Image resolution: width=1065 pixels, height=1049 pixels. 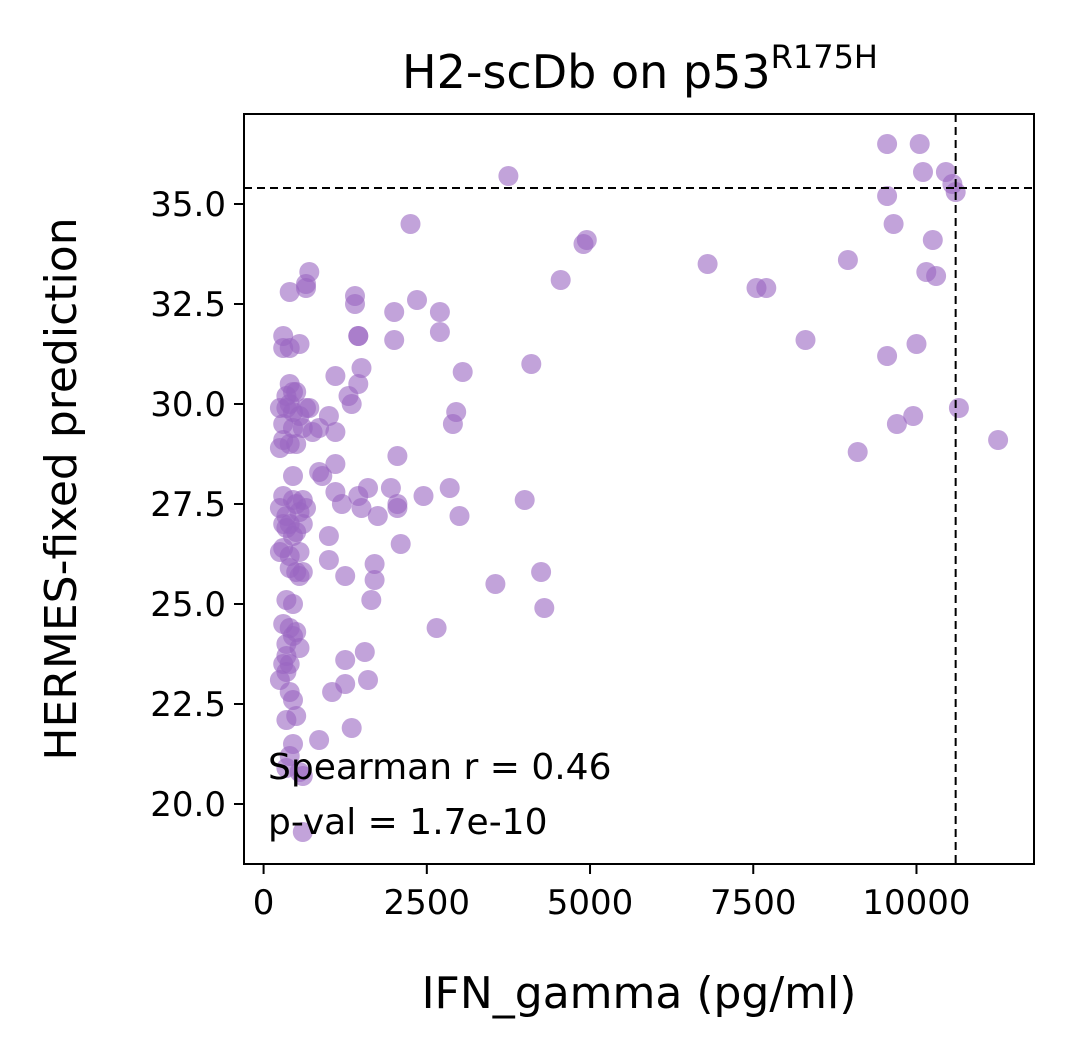 I want to click on x-tick-label: 7500, so click(x=753, y=903).